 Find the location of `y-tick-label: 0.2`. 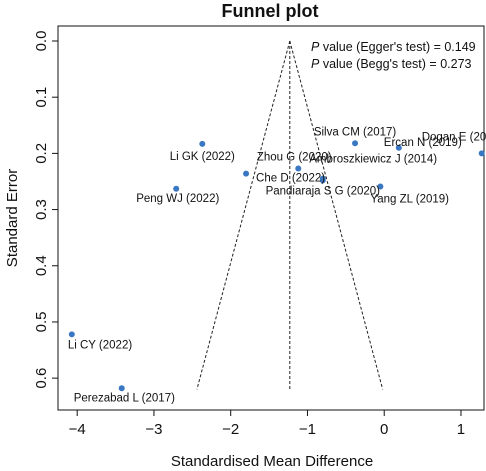

y-tick-label: 0.2 is located at coordinates (41, 153).